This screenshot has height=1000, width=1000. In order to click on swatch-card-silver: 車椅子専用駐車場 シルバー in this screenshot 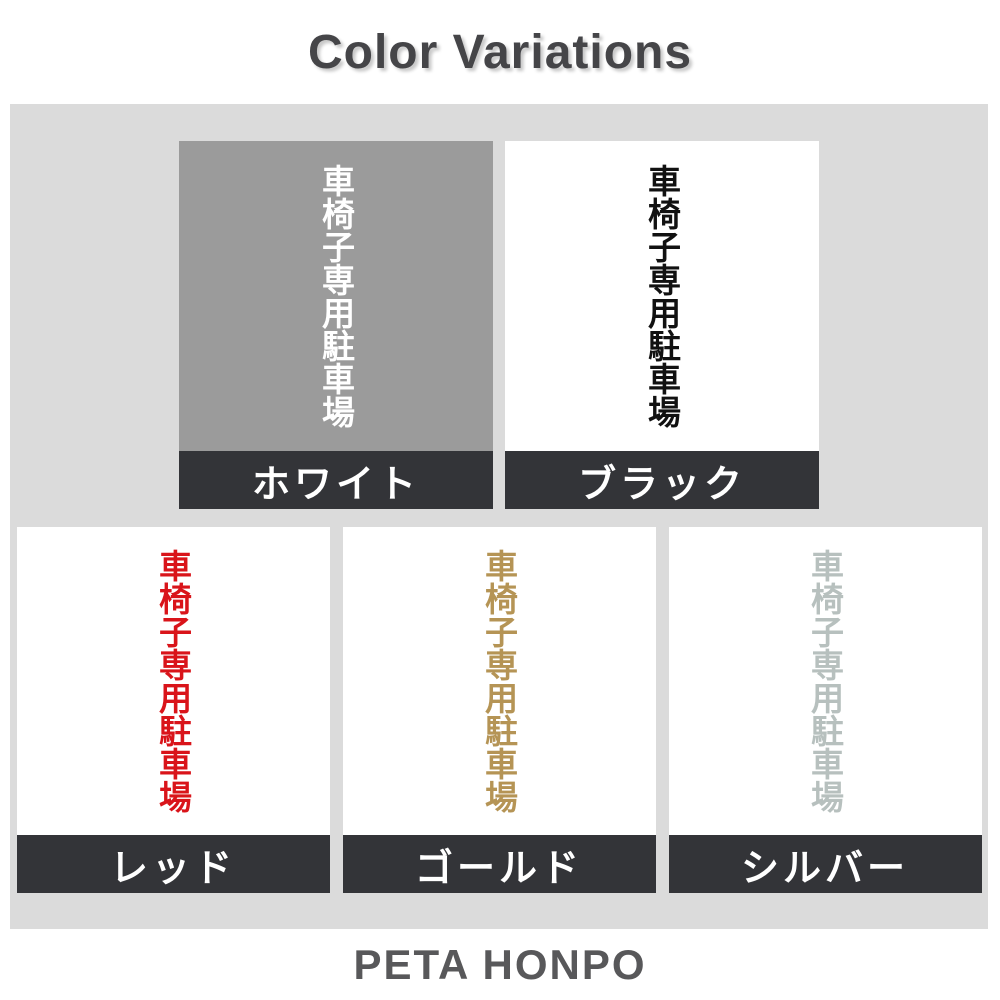, I will do `click(825, 710)`.